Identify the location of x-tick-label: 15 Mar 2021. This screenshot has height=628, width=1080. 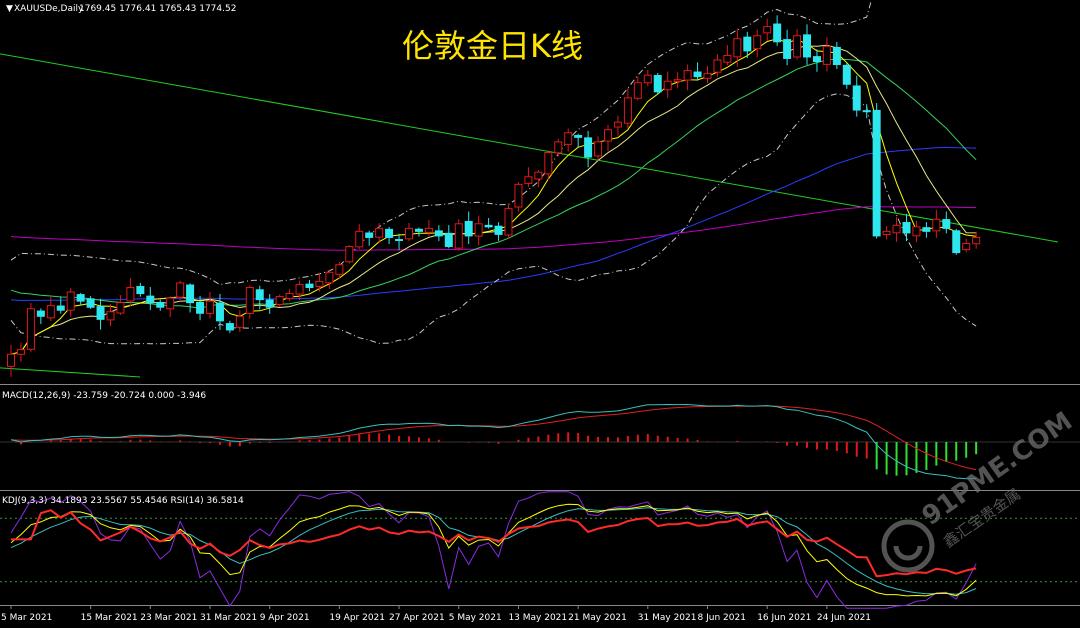
(109, 618).